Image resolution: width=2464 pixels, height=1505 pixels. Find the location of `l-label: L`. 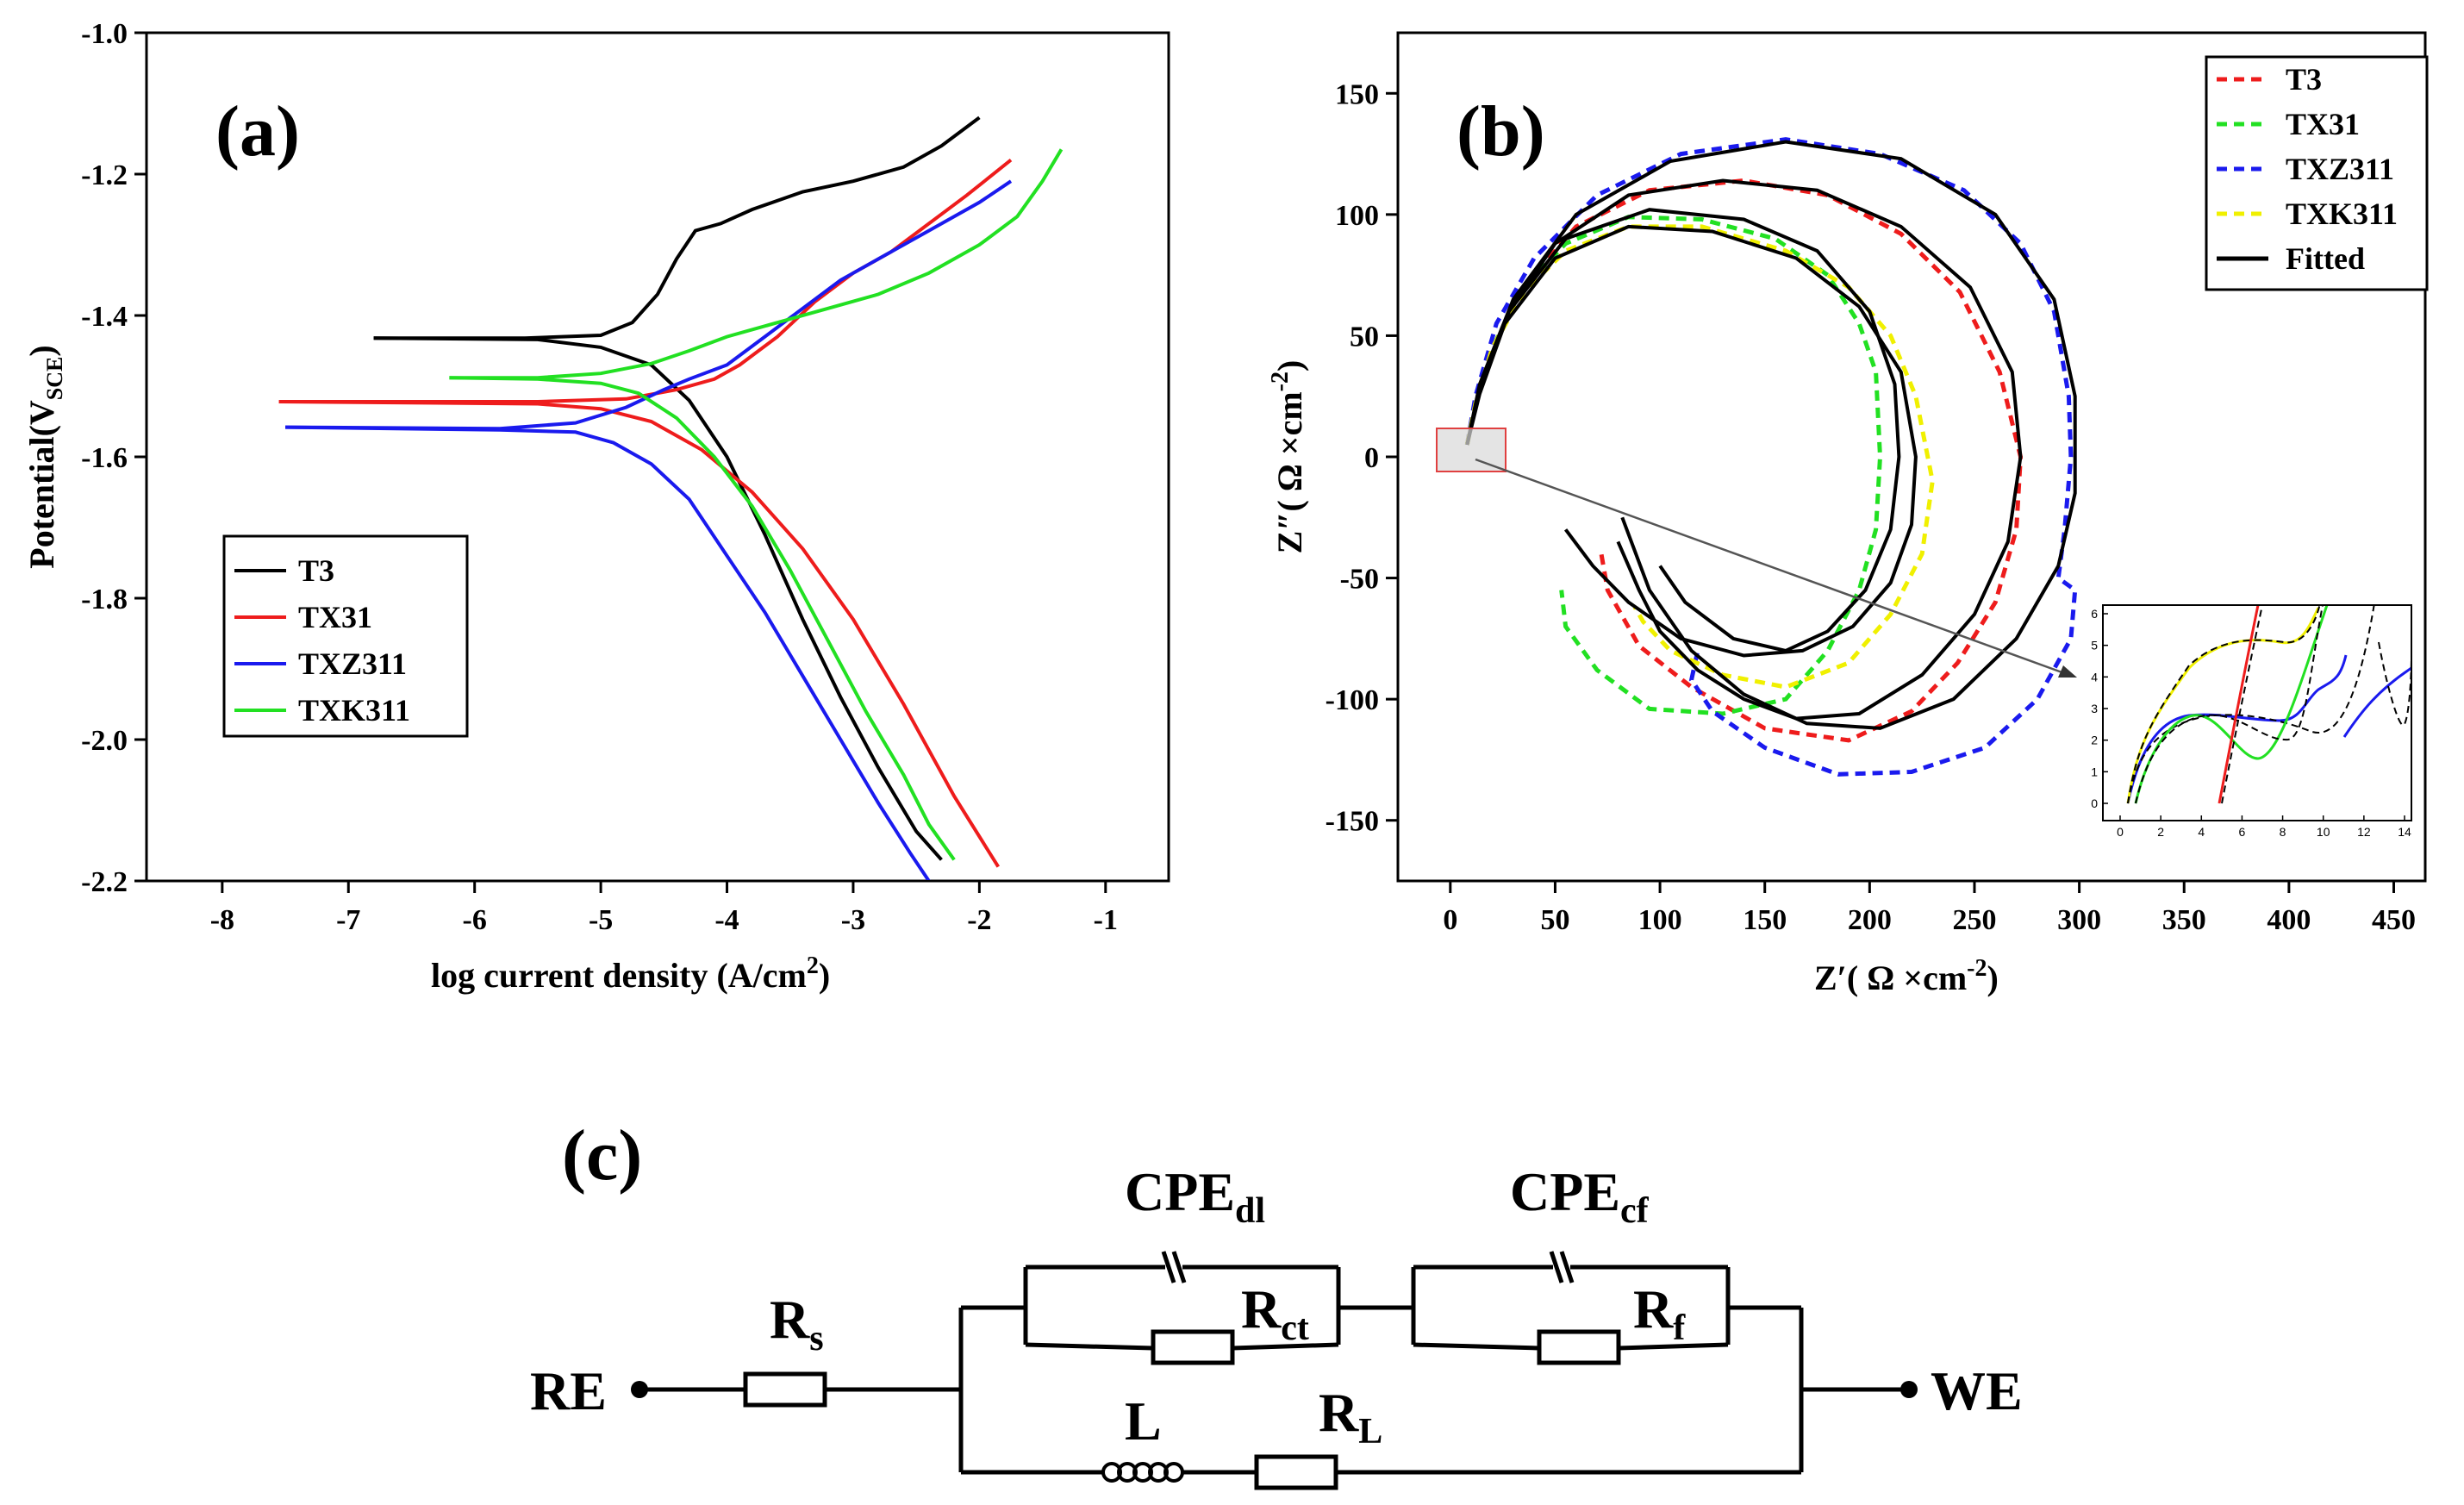

l-label: L is located at coordinates (1143, 1421).